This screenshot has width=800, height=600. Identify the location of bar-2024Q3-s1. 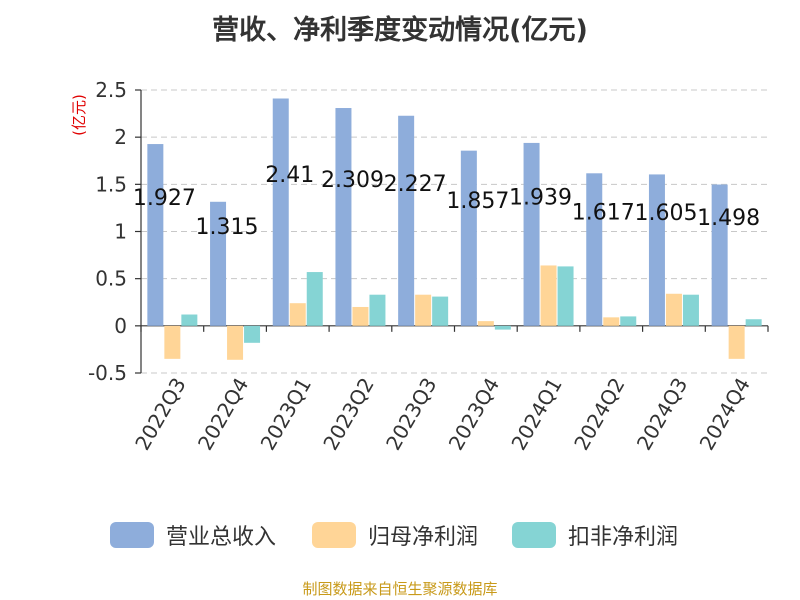
(673, 309).